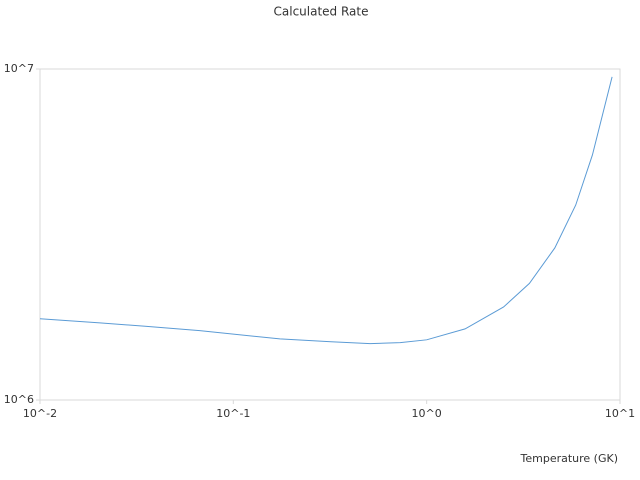 This screenshot has height=480, width=640. Describe the element at coordinates (321, 12) in the screenshot. I see `chart-title: Calculated Rate` at that location.